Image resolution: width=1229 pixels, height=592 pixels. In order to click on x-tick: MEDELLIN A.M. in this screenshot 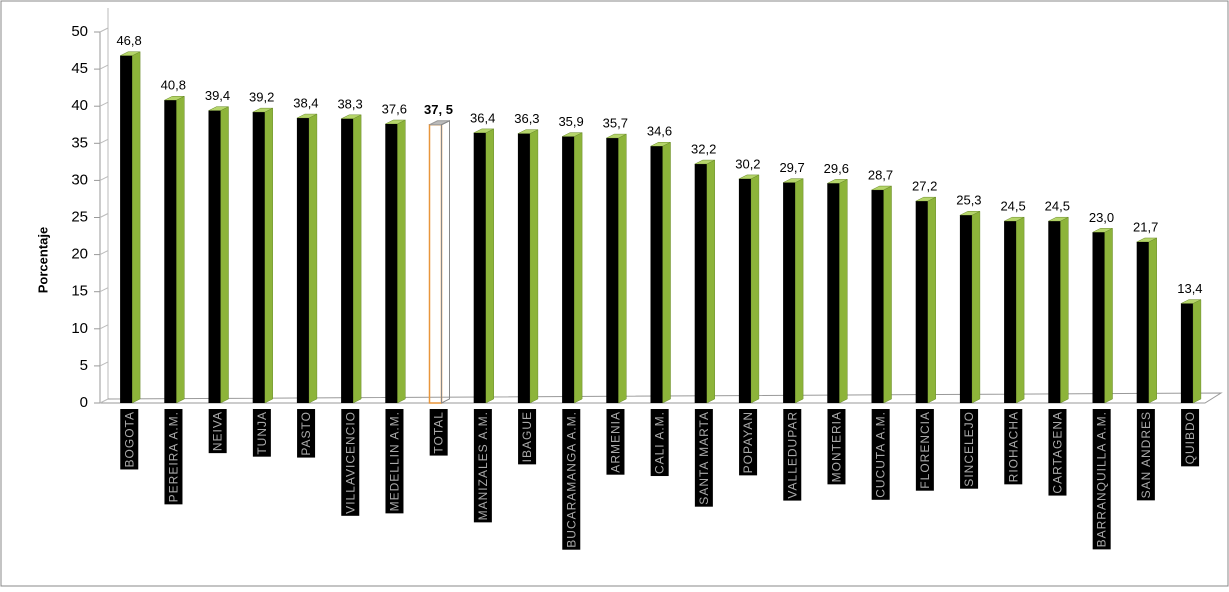, I will do `click(394, 461)`.